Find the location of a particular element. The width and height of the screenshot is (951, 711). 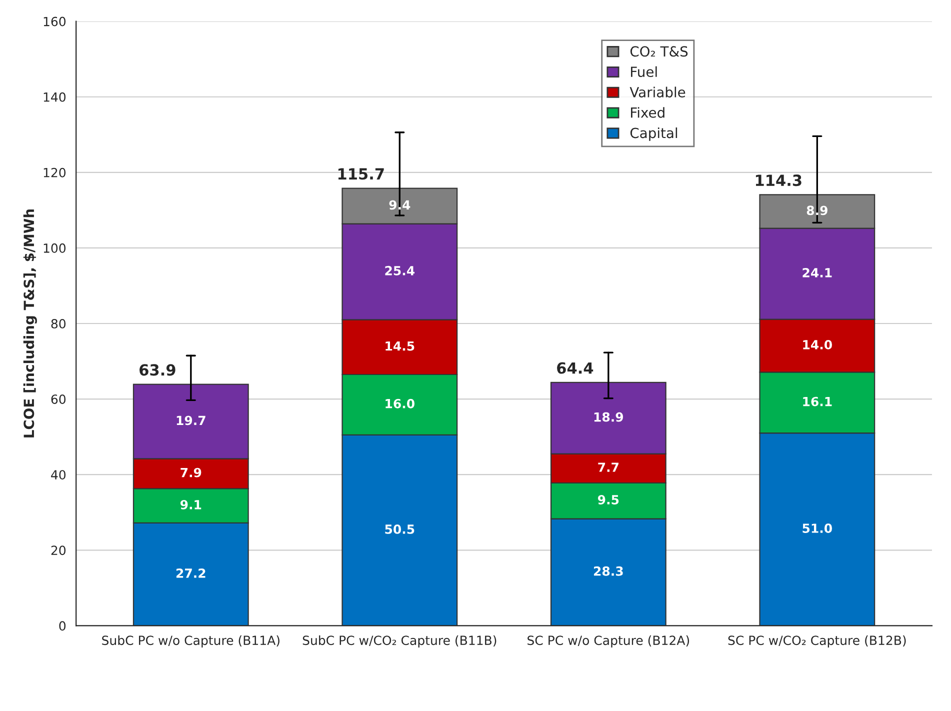

x-tick-label: SubC PC w/CO₂ Capture (B11B) is located at coordinates (399, 641).